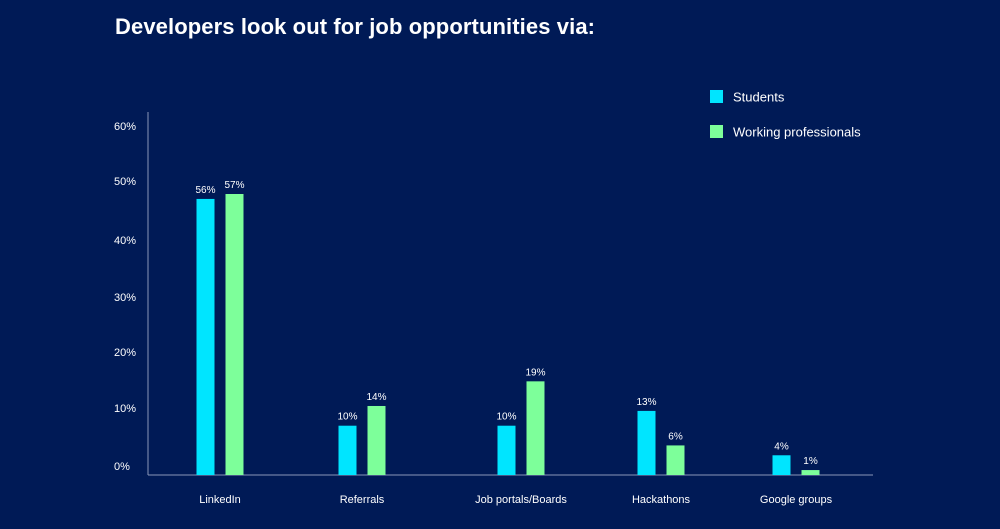 The image size is (1000, 529). What do you see at coordinates (125, 353) in the screenshot?
I see `y-tick-label: 20%` at bounding box center [125, 353].